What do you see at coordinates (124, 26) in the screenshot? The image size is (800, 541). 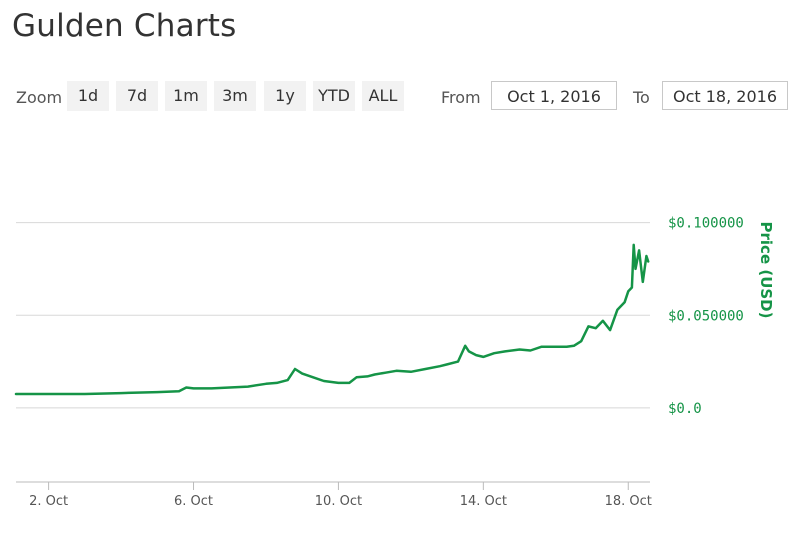 I see `page-title: Gulden Charts` at bounding box center [124, 26].